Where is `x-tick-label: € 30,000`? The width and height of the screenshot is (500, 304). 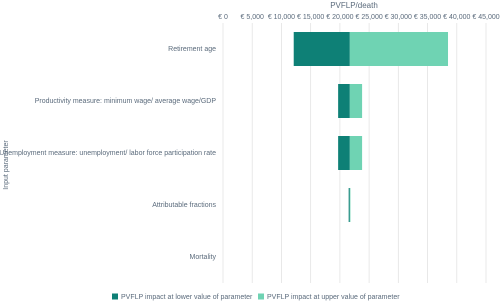 x-tick-label: € 30,000 is located at coordinates (398, 17).